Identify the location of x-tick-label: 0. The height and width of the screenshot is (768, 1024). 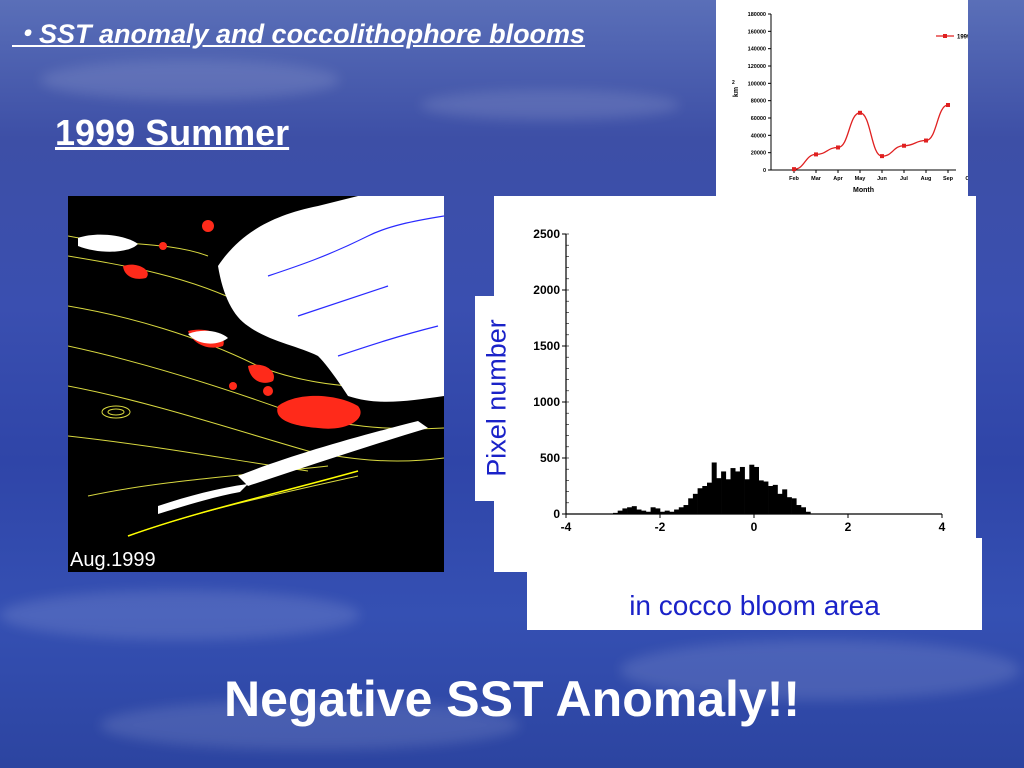
(754, 527).